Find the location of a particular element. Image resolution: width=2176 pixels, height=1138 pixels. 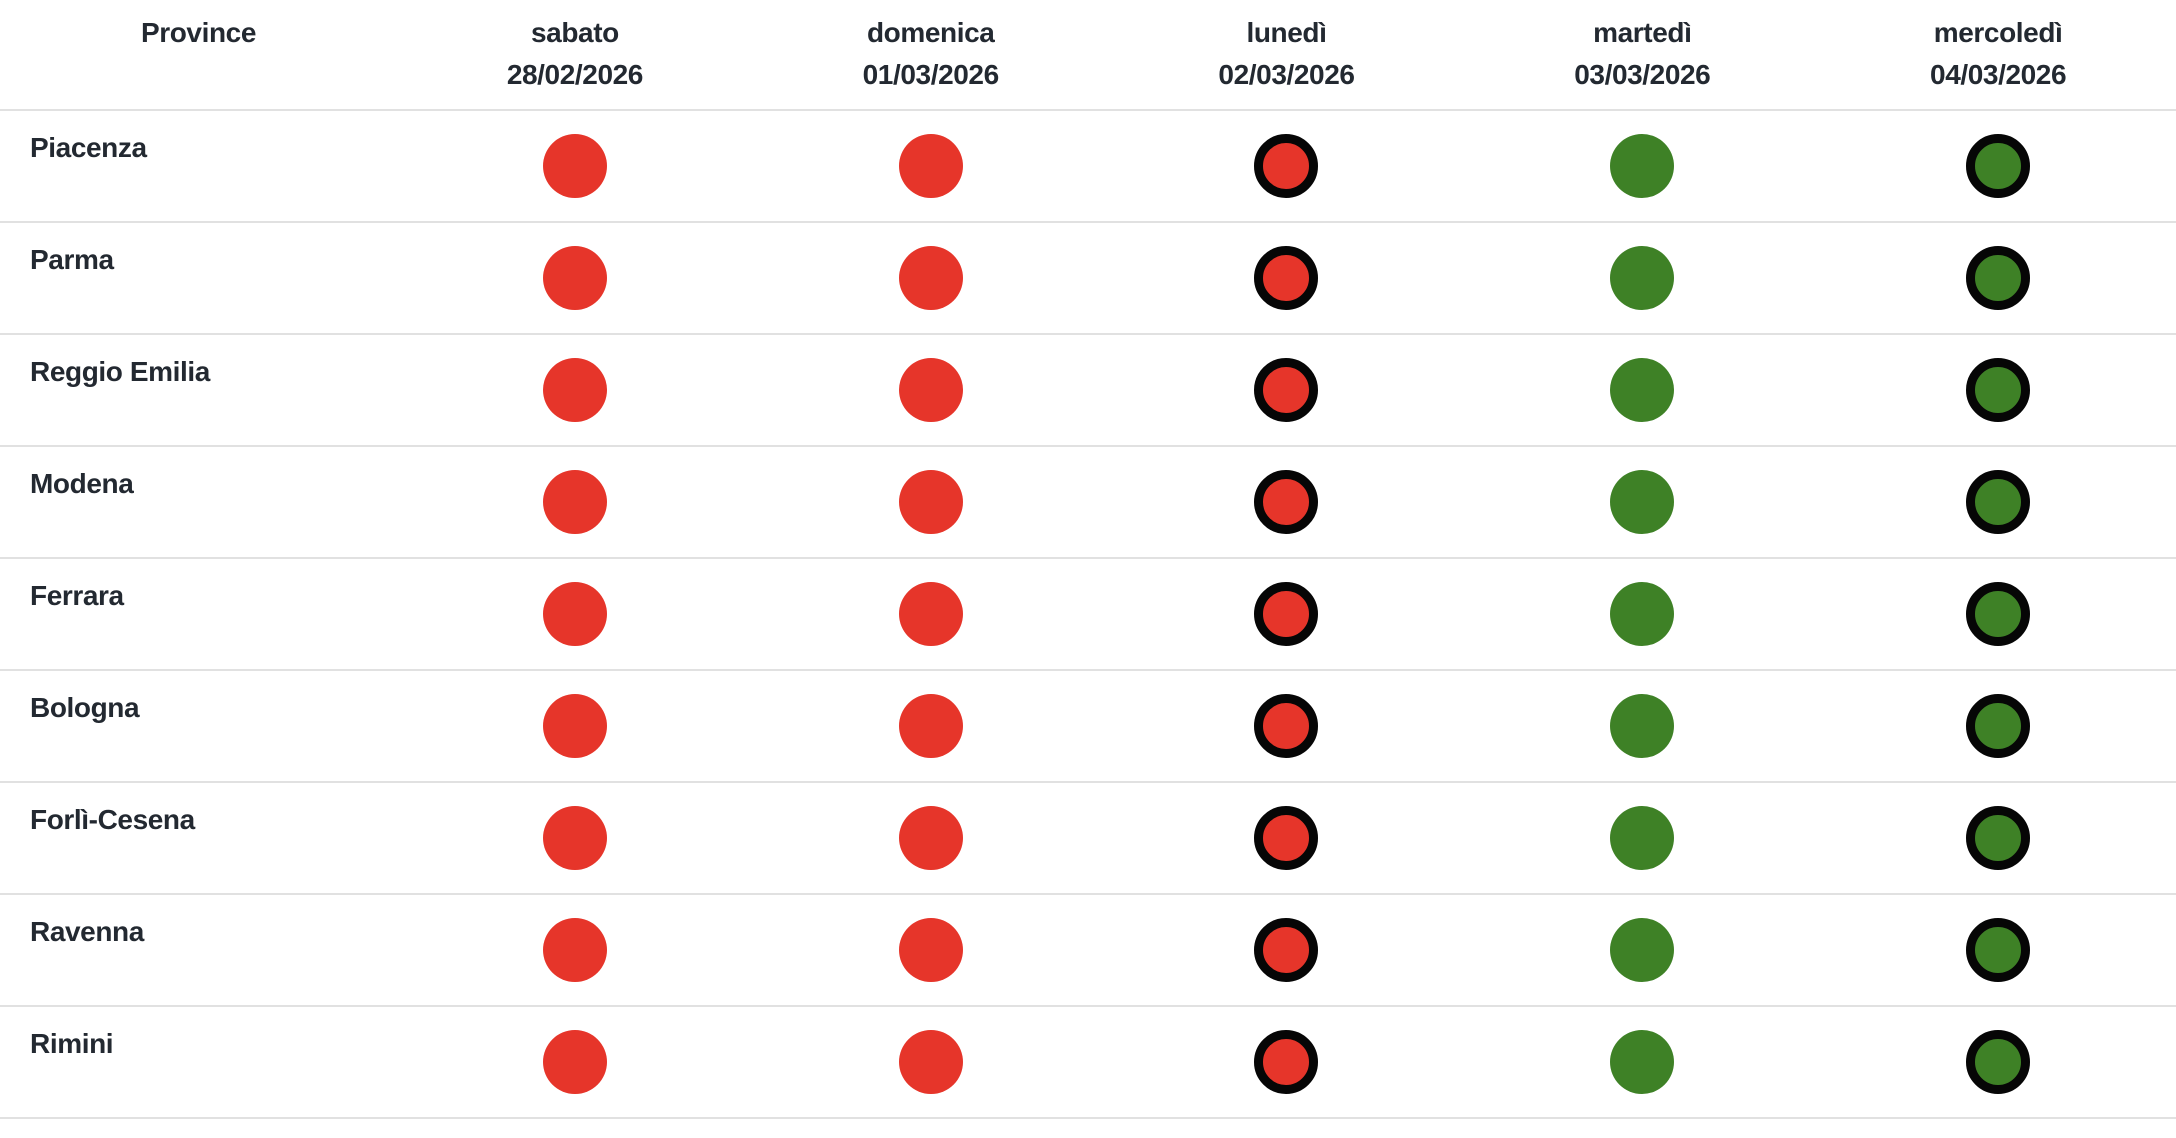

header-cell-day-4: mercoledì 04/03/2026 is located at coordinates (1998, 60).